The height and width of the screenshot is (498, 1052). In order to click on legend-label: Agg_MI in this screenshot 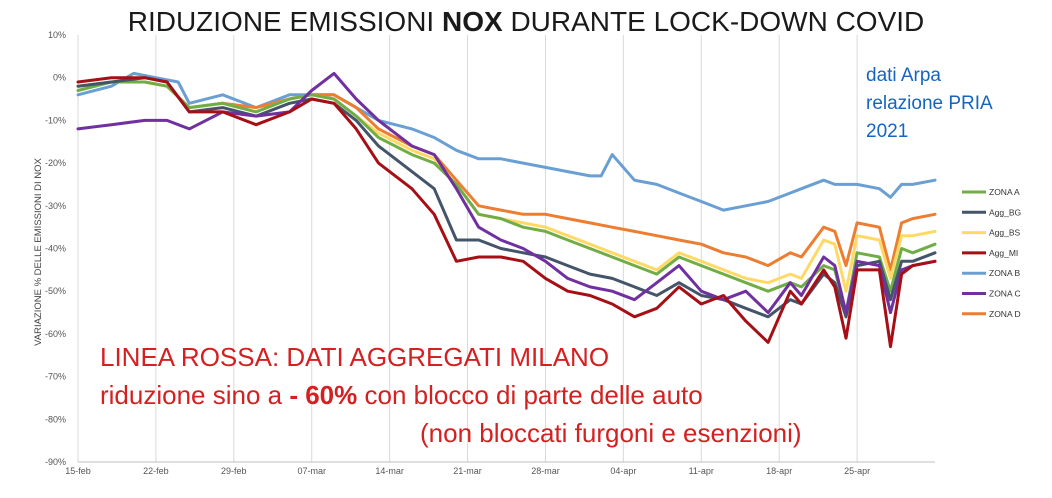, I will do `click(1003, 253)`.